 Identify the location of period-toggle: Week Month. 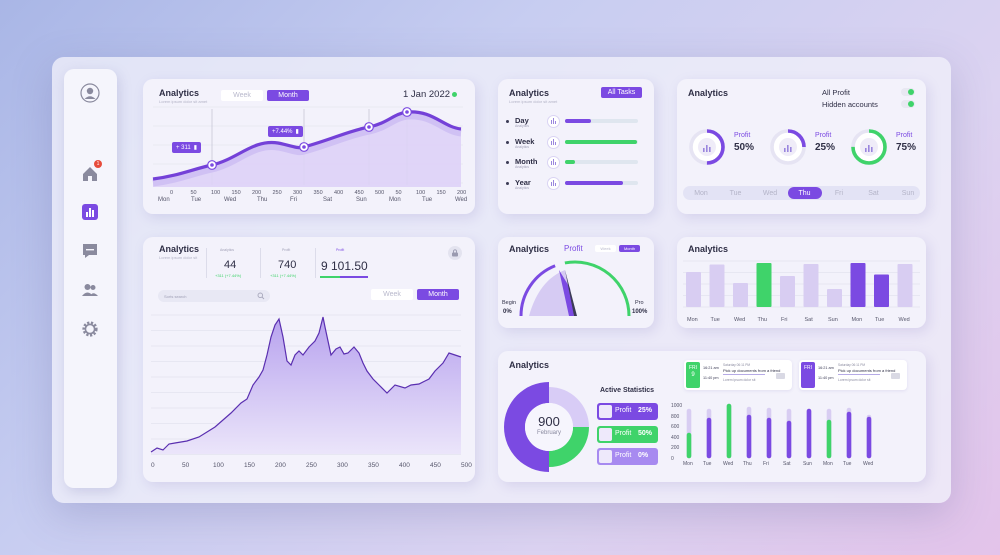
(617, 248).